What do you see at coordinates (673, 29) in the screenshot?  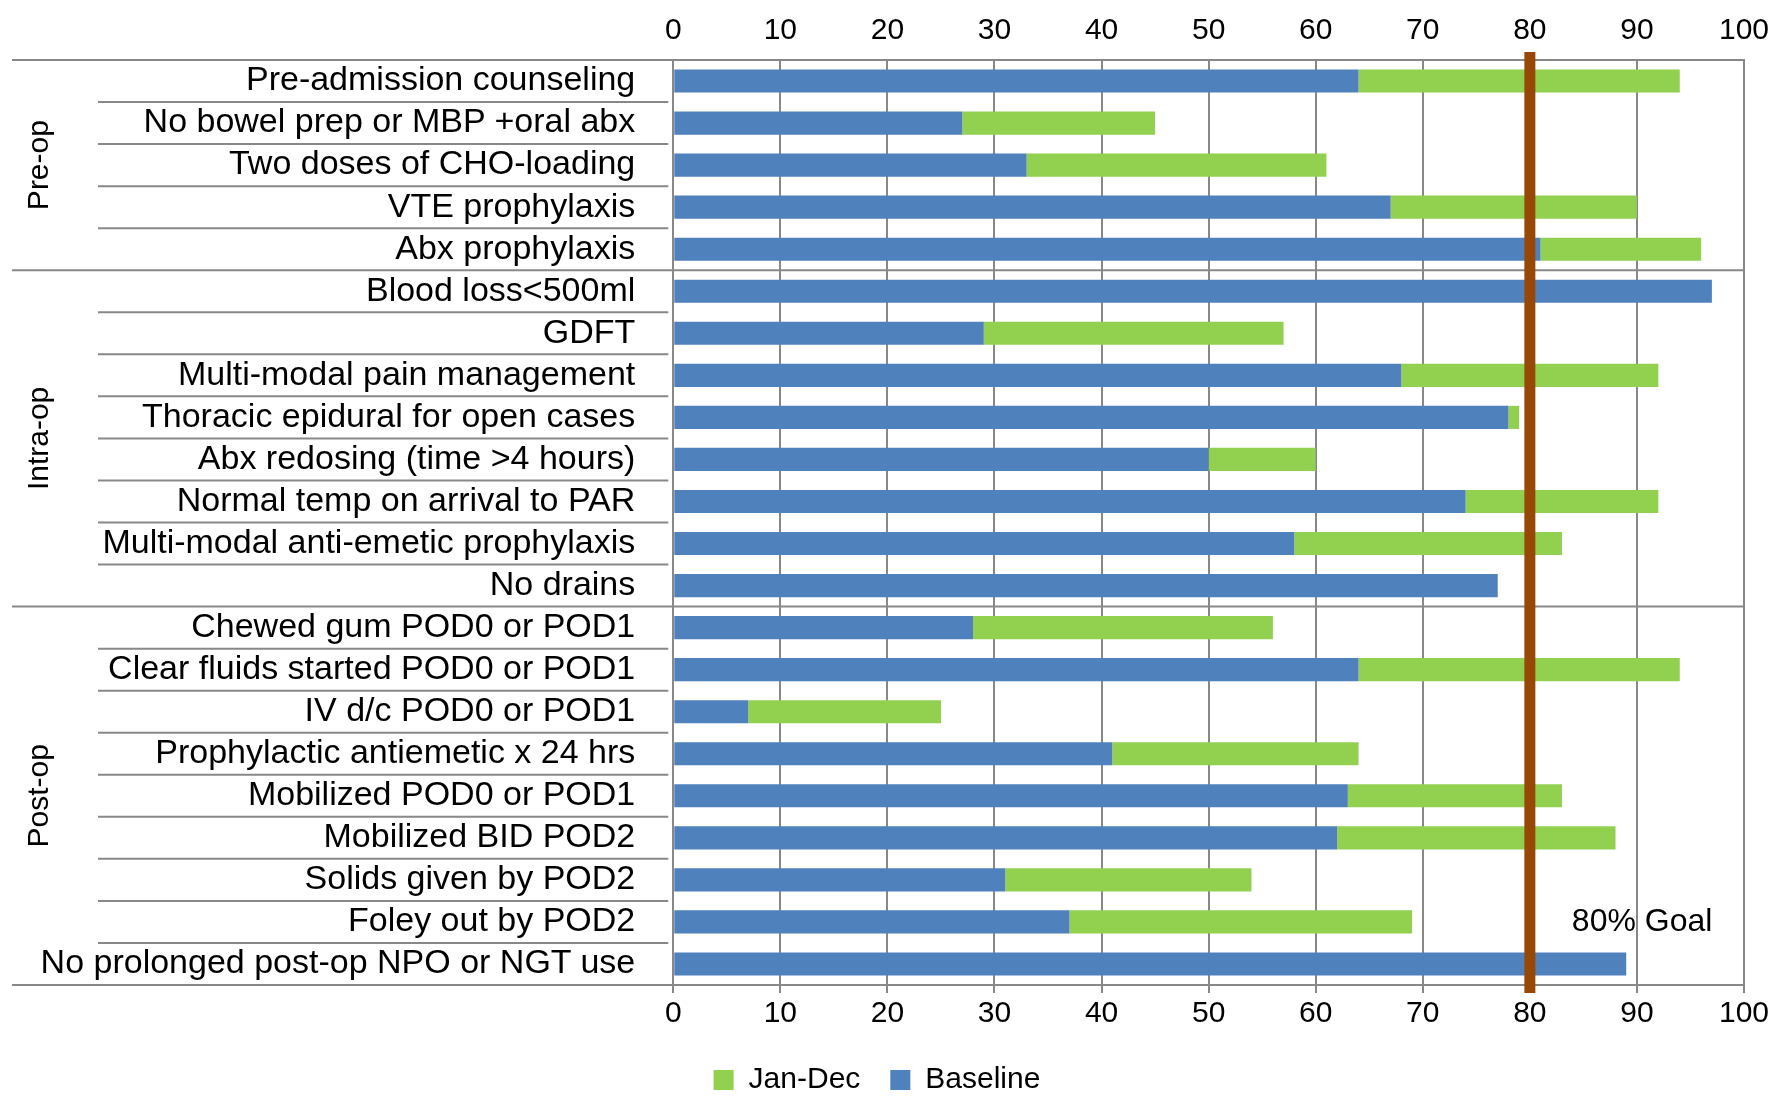 I see `x-tick-label: 0` at bounding box center [673, 29].